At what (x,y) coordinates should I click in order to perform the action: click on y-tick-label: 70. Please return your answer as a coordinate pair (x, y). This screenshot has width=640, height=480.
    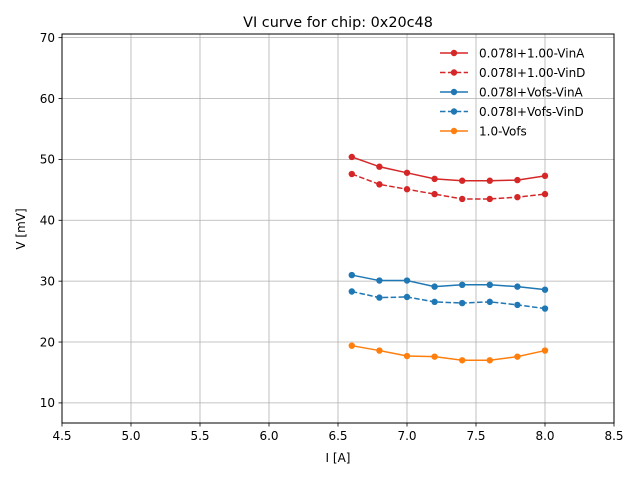
    Looking at the image, I should click on (47, 38).